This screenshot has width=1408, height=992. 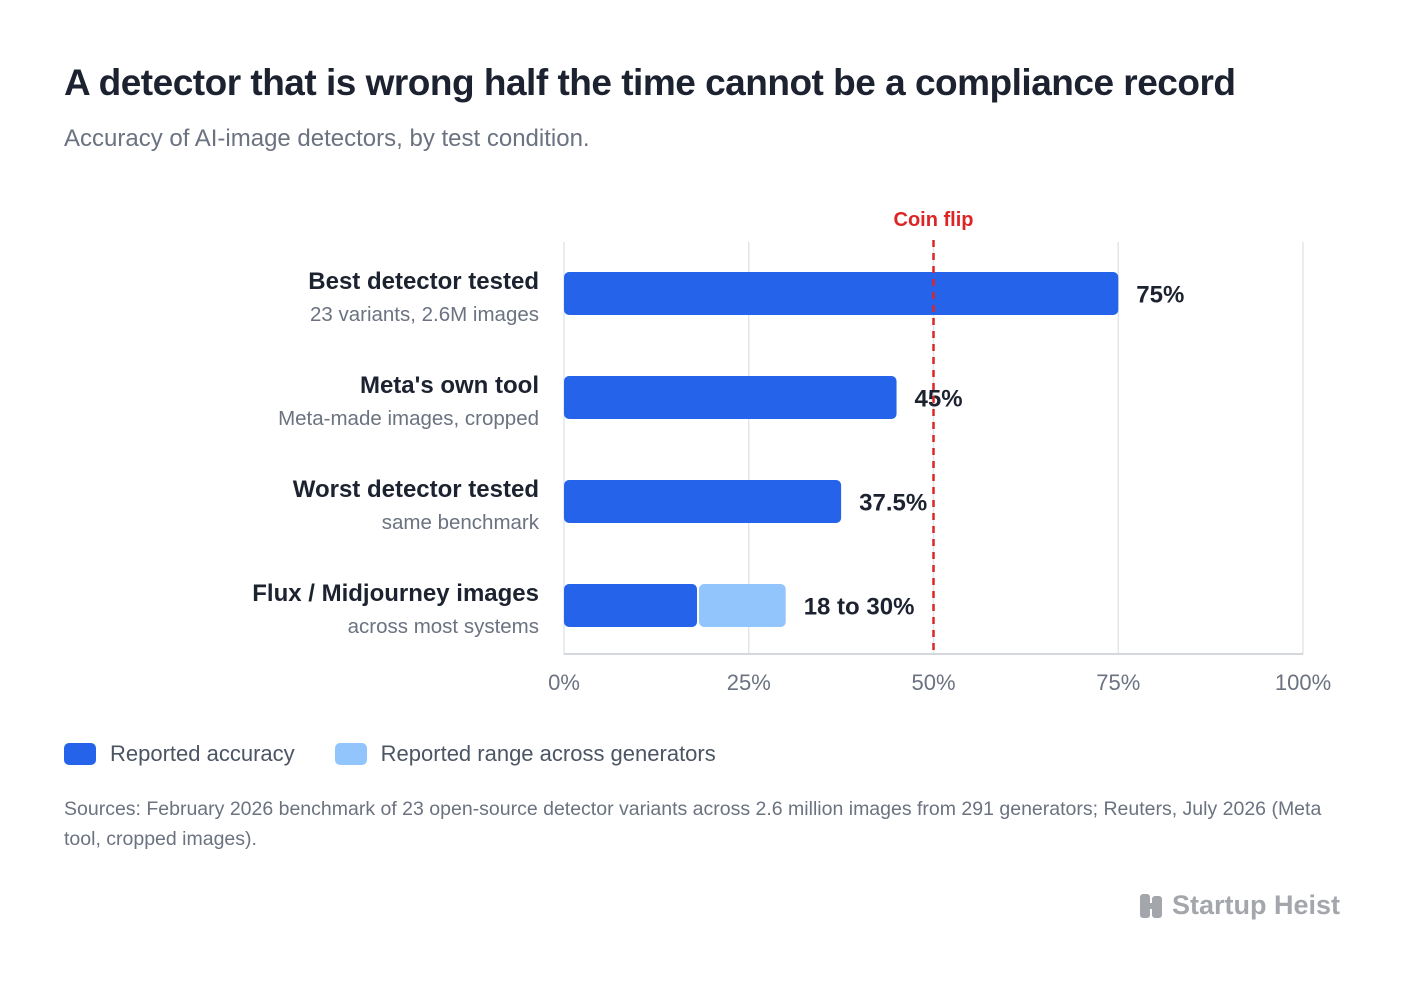 I want to click on category-label: Best detector tested, so click(x=423, y=281).